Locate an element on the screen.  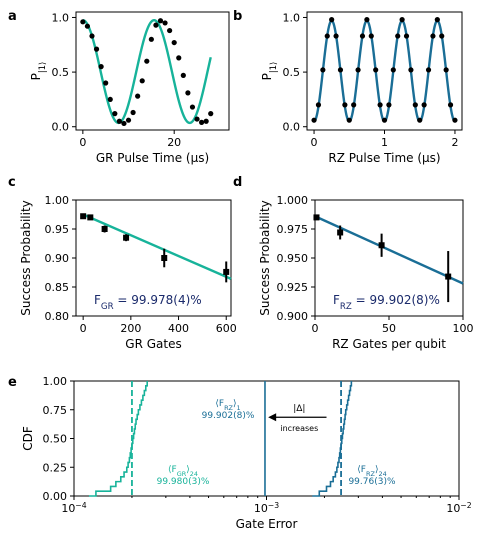
annotation-gr24-name: ⟨FGR⟩24 is located at coordinates (183, 471).